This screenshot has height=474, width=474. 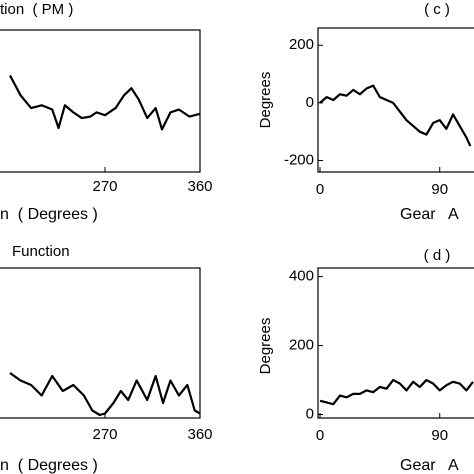 I want to click on y-tick-label: -200, so click(x=299, y=159).